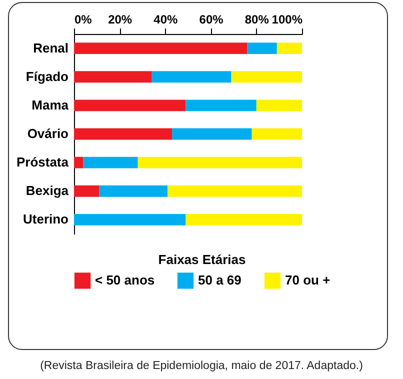  I want to click on legend-label: < 50 anos, so click(125, 280).